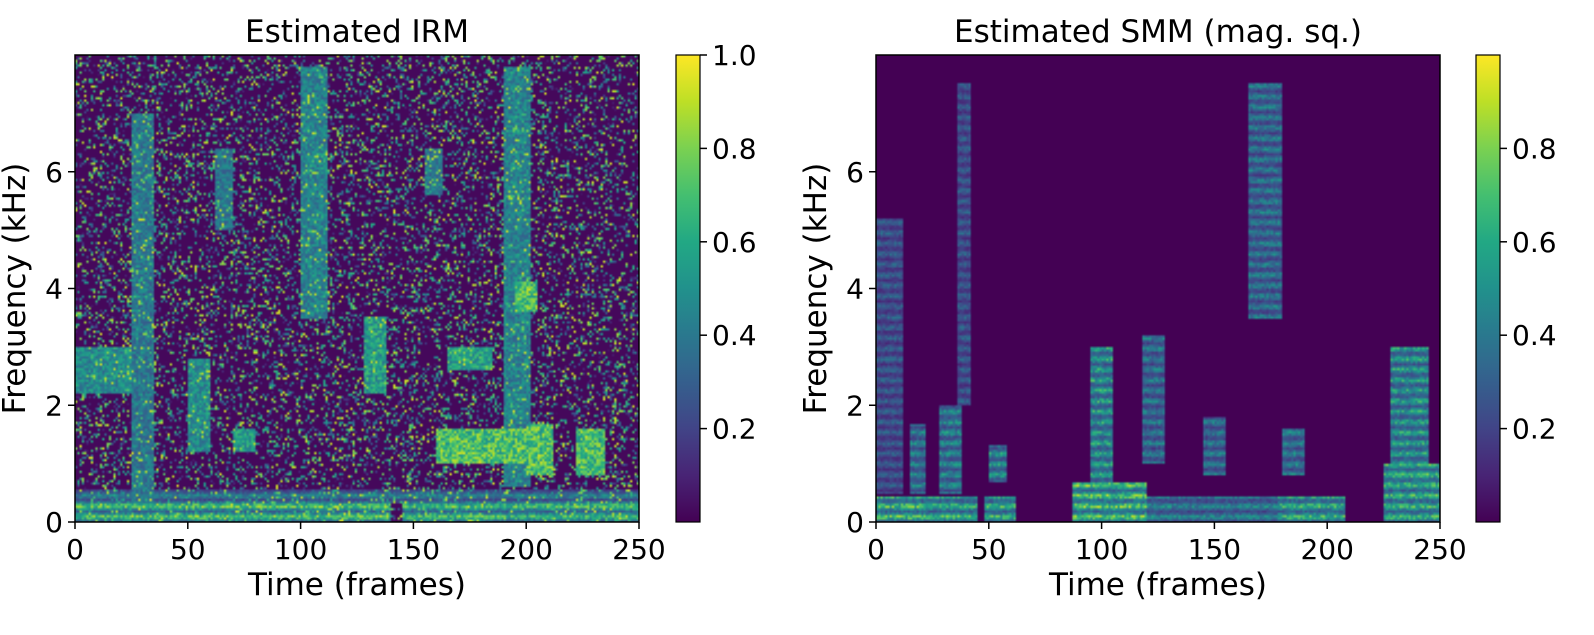 The image size is (1594, 635). What do you see at coordinates (1516, 288) in the screenshot?
I see `colorbar: 0.2 0.4 0.6 0.8` at bounding box center [1516, 288].